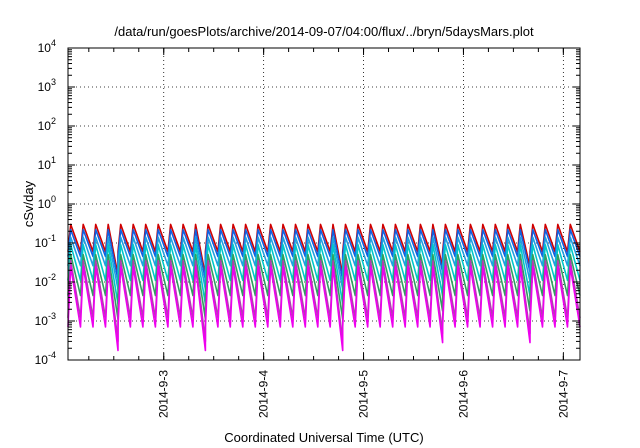 Image resolution: width=640 pixels, height=448 pixels. What do you see at coordinates (47, 163) in the screenshot?
I see `y-tick-label: 10¹` at bounding box center [47, 163].